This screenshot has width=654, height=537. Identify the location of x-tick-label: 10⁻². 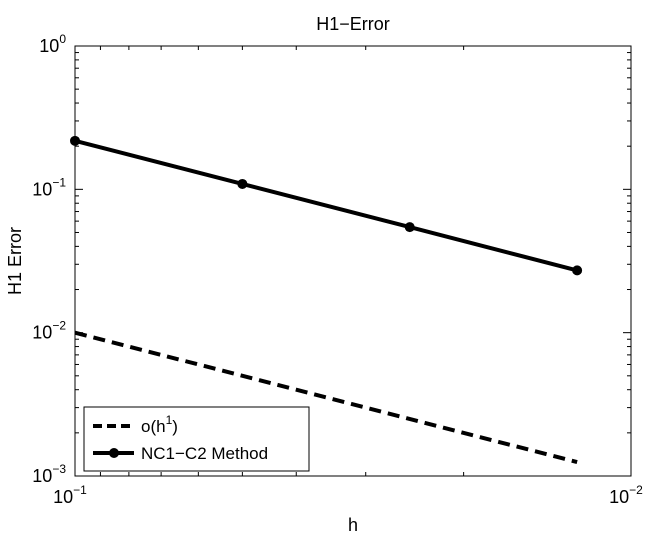
(626, 495).